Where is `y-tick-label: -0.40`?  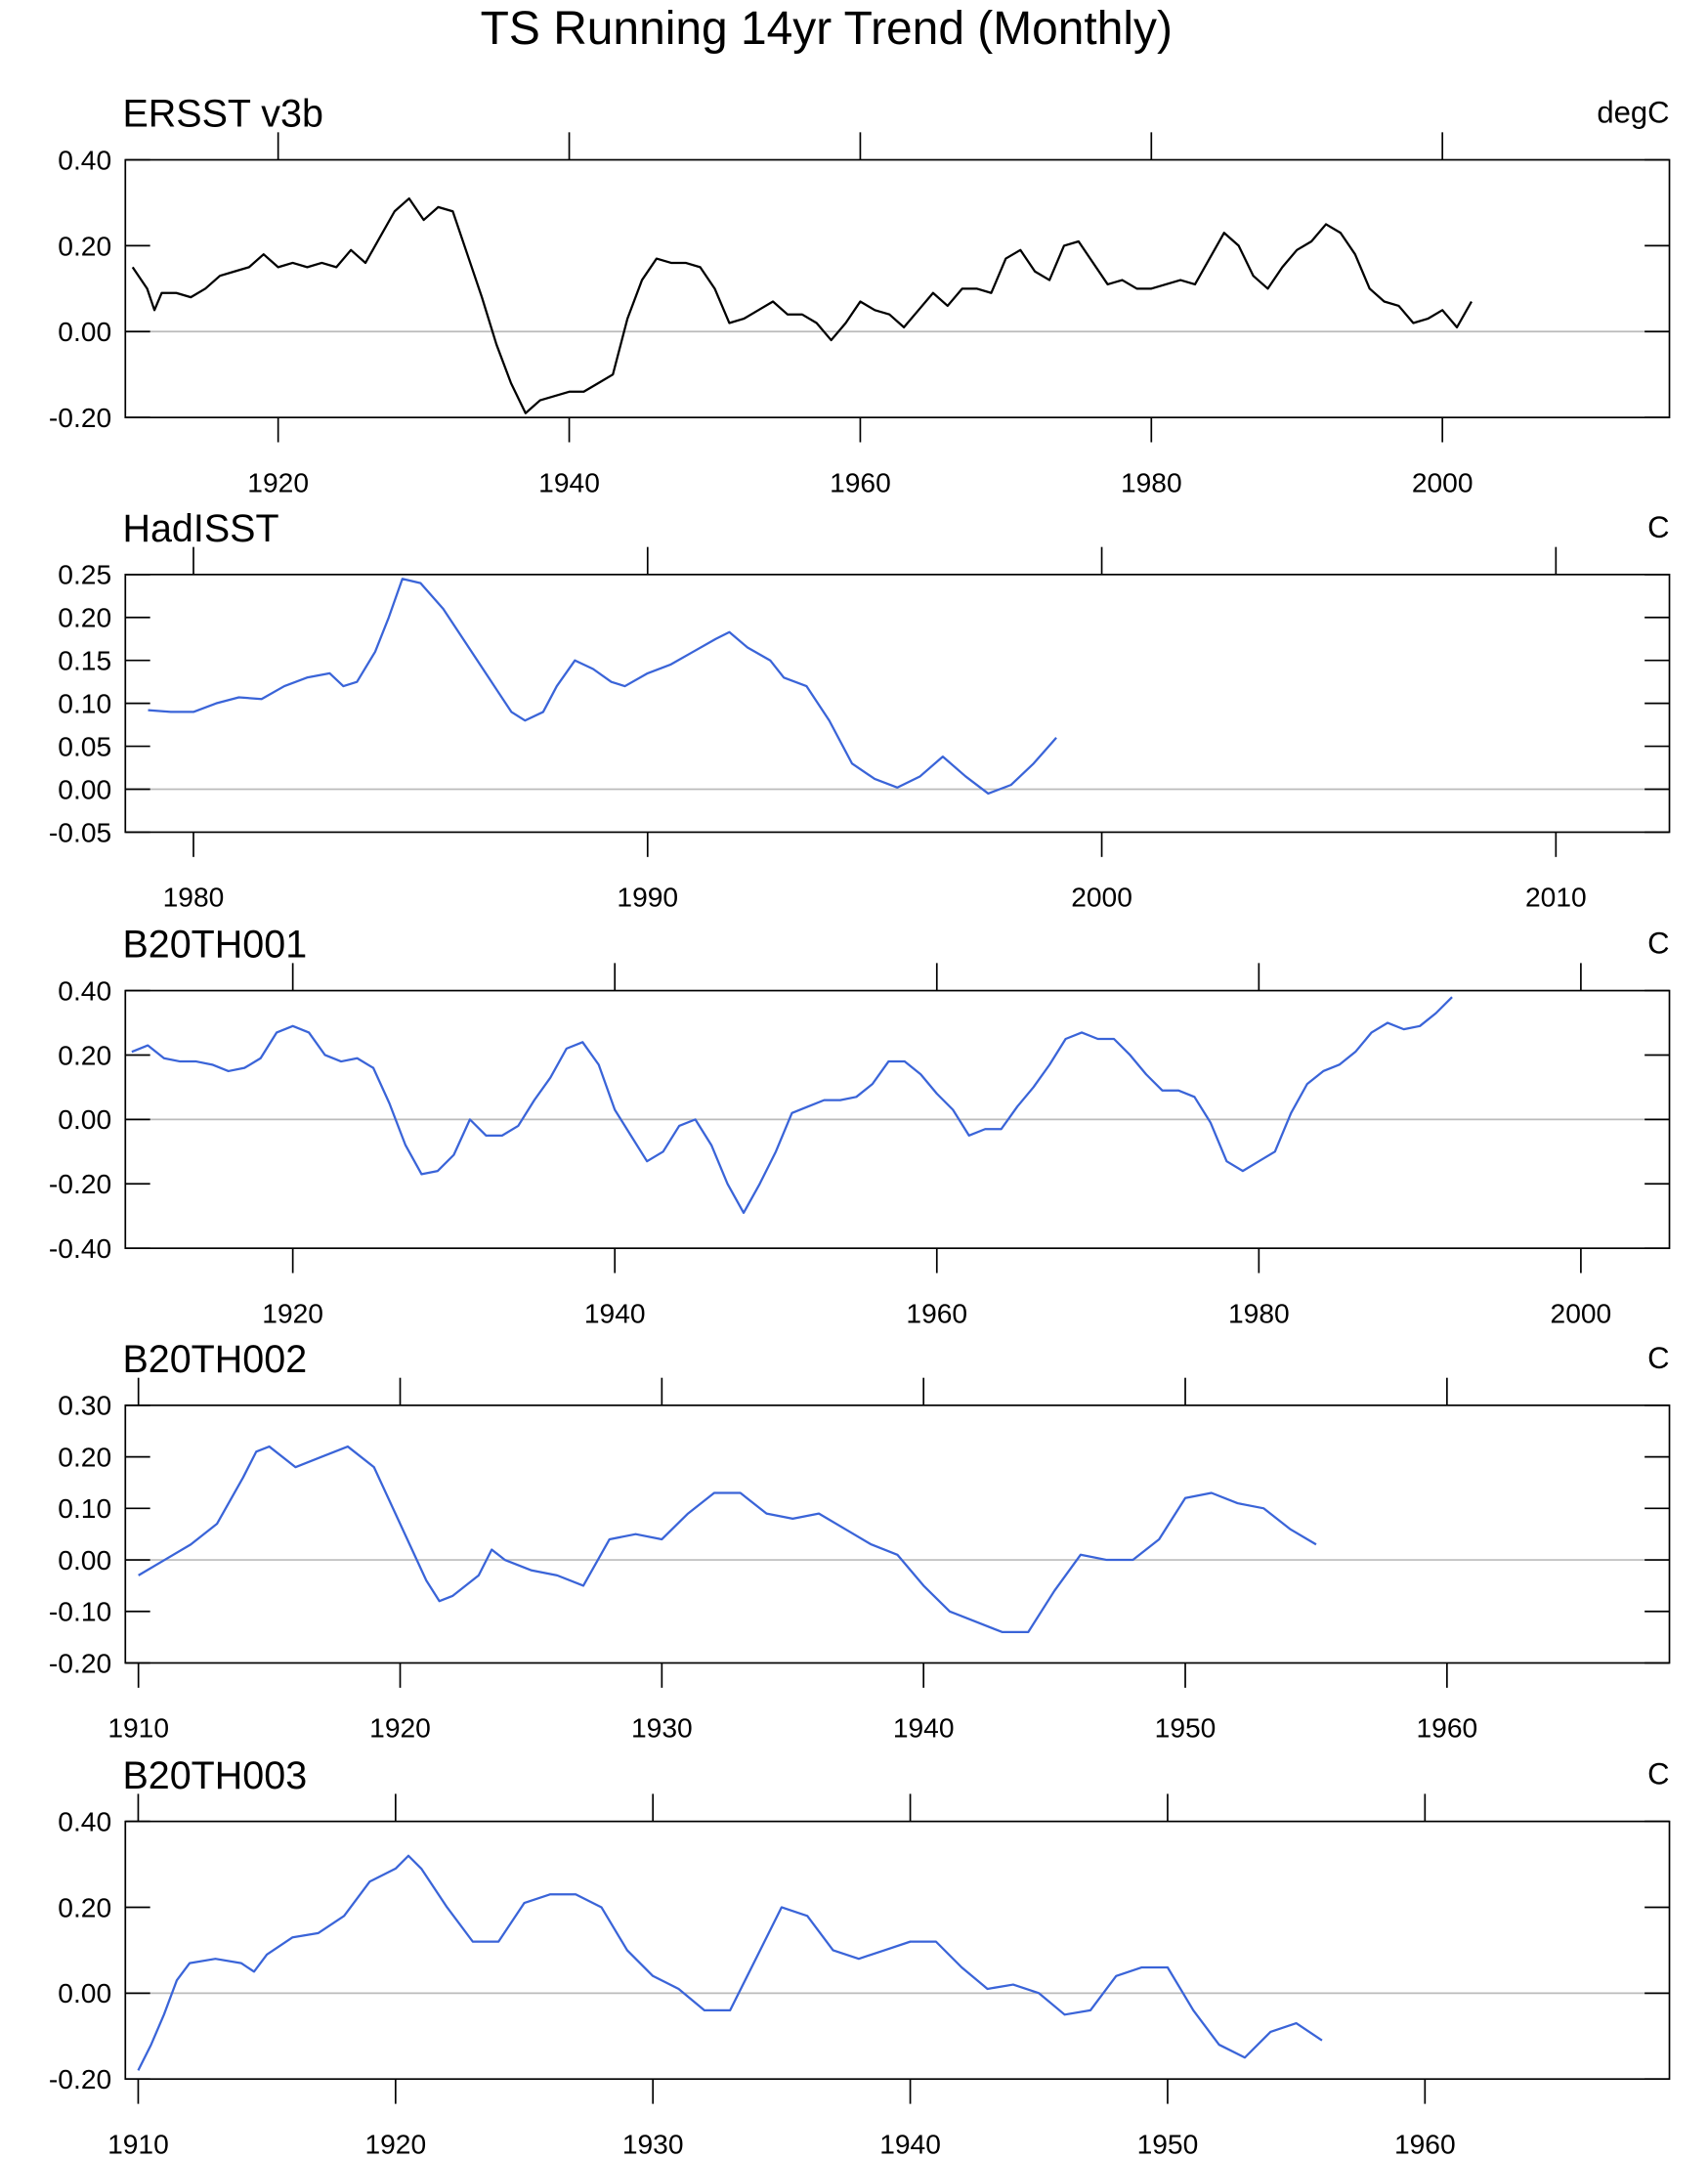 y-tick-label: -0.40 is located at coordinates (80, 1248).